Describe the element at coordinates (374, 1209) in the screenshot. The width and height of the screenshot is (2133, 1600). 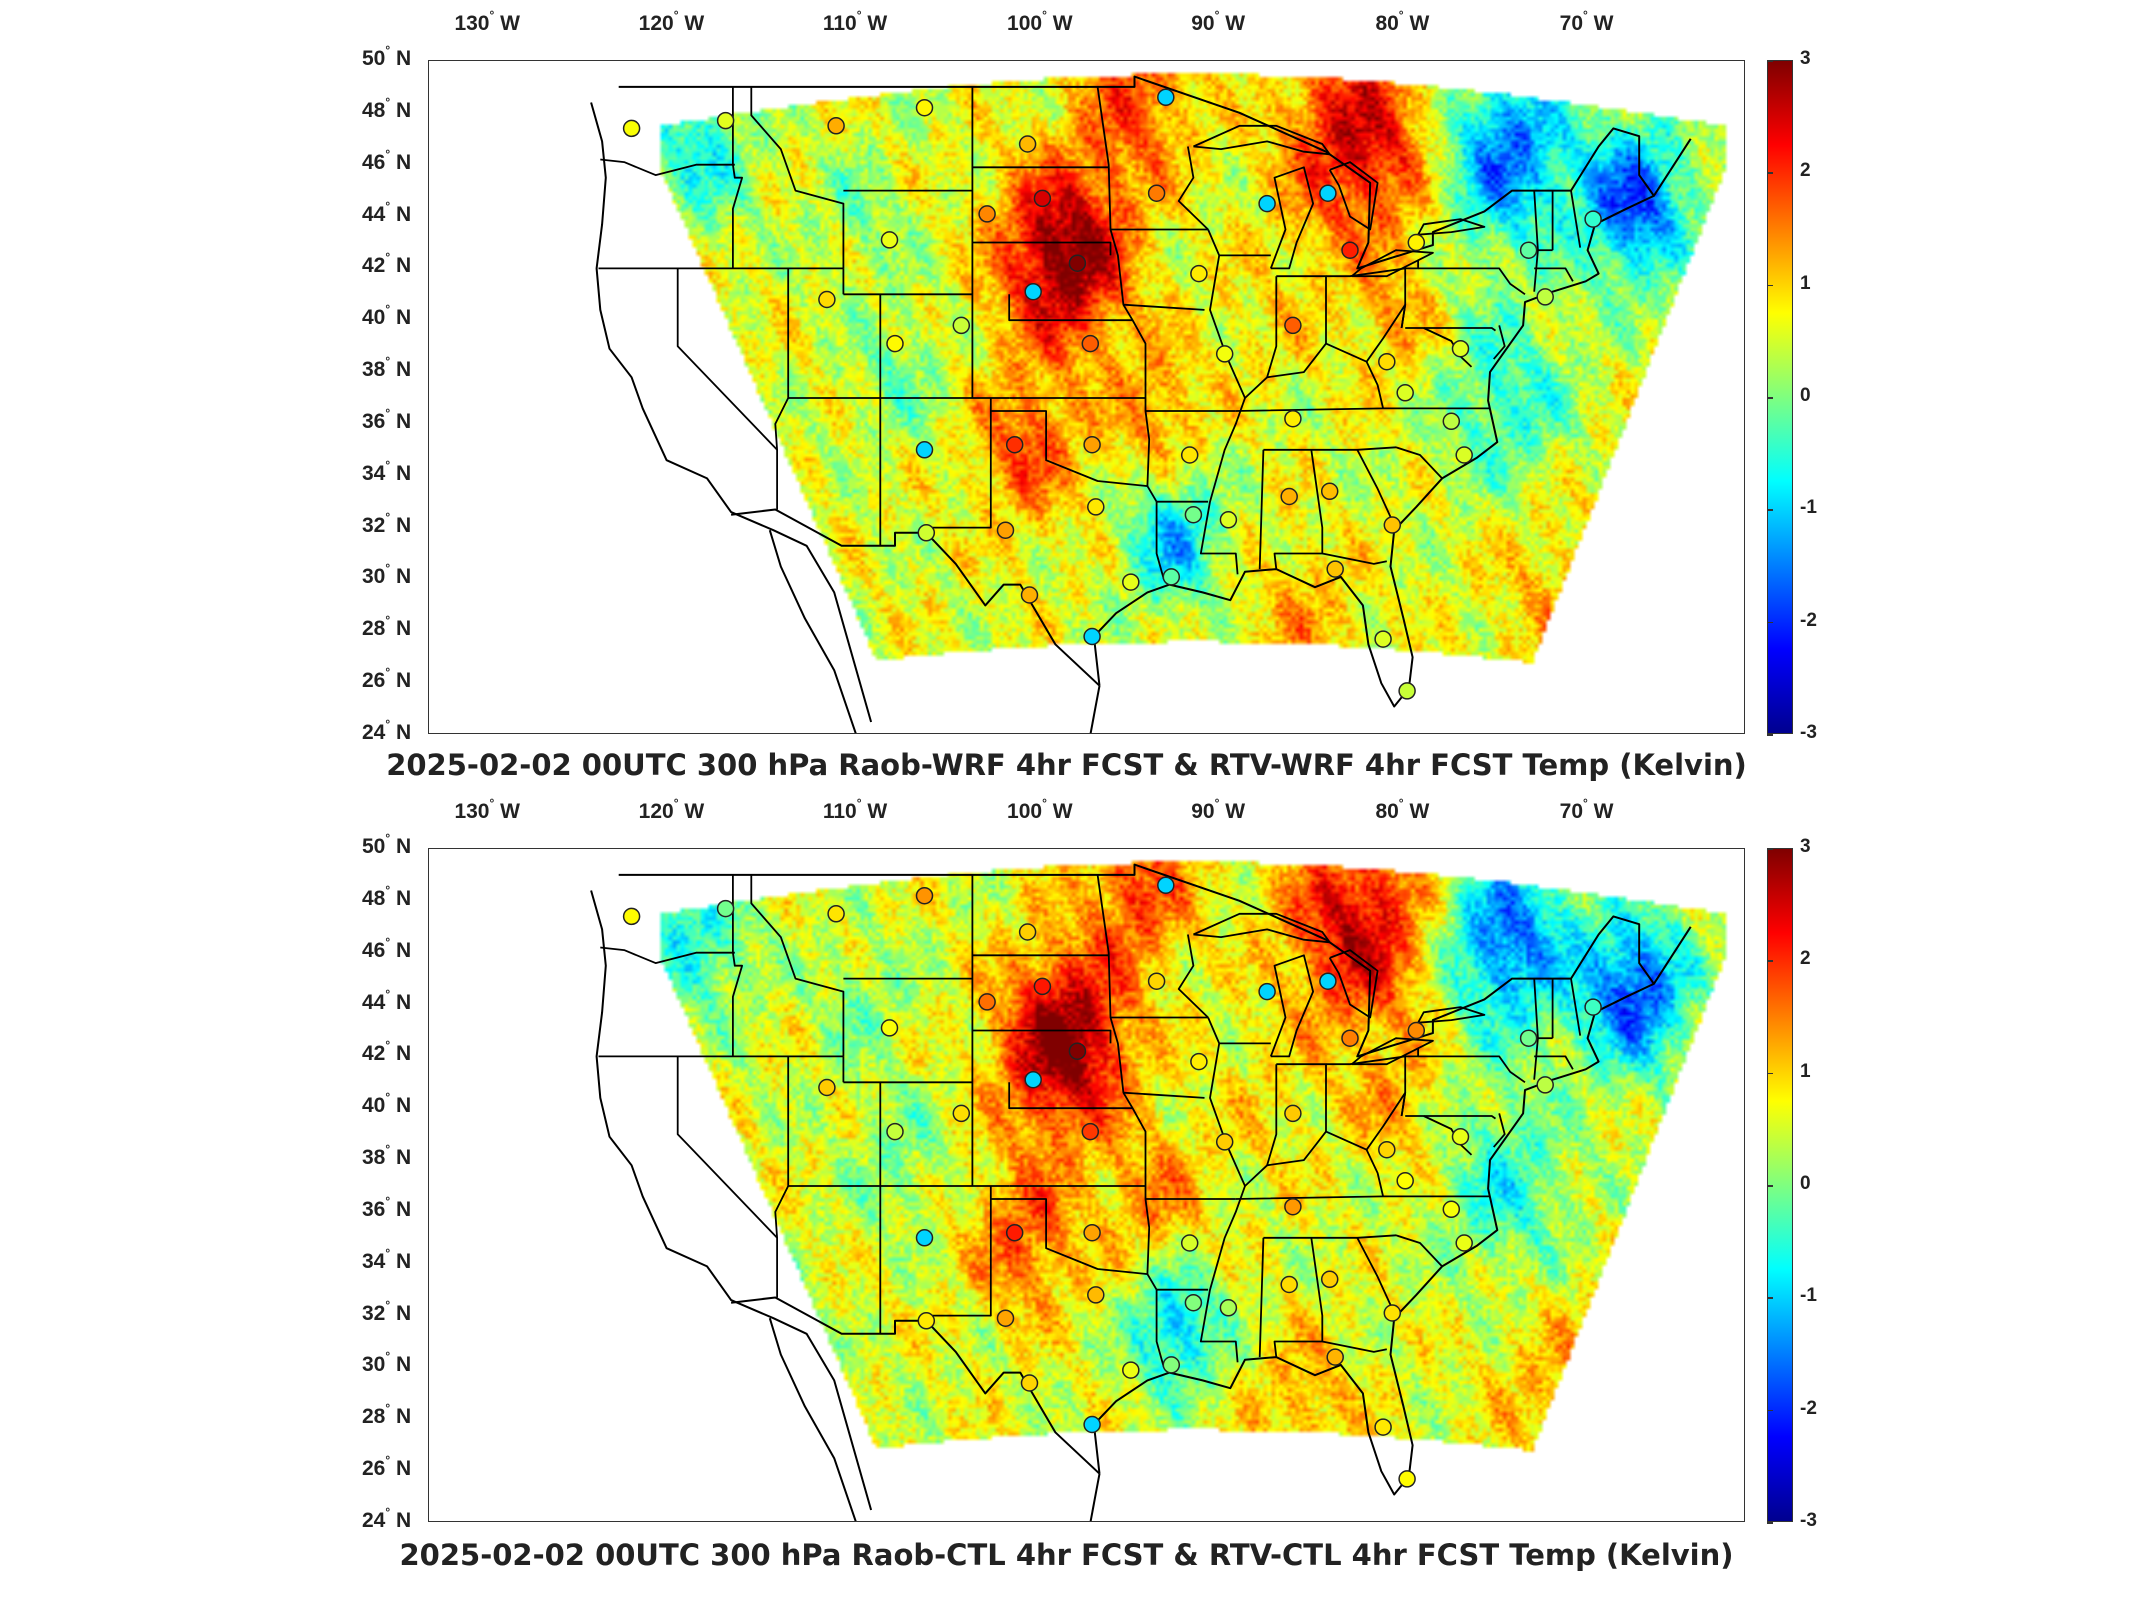
I see `latitude-value: 36` at that location.